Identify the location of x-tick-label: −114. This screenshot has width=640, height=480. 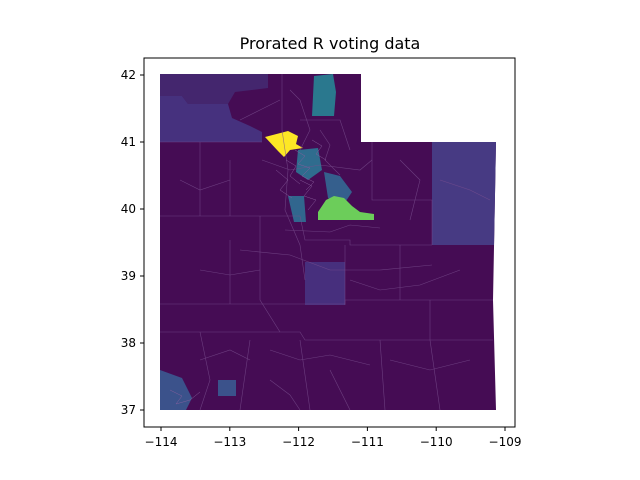
(161, 442).